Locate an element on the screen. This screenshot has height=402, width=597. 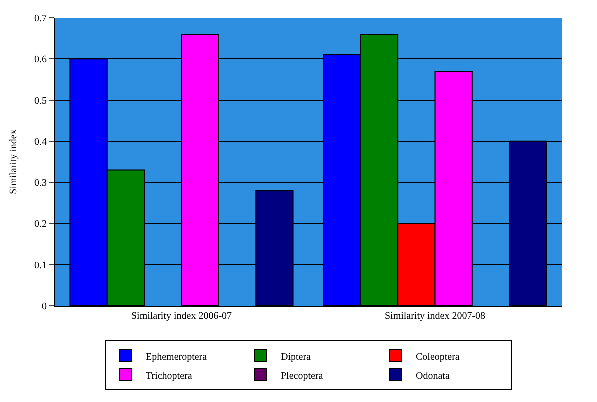
y-tick-label: 0.5 is located at coordinates (40, 101).